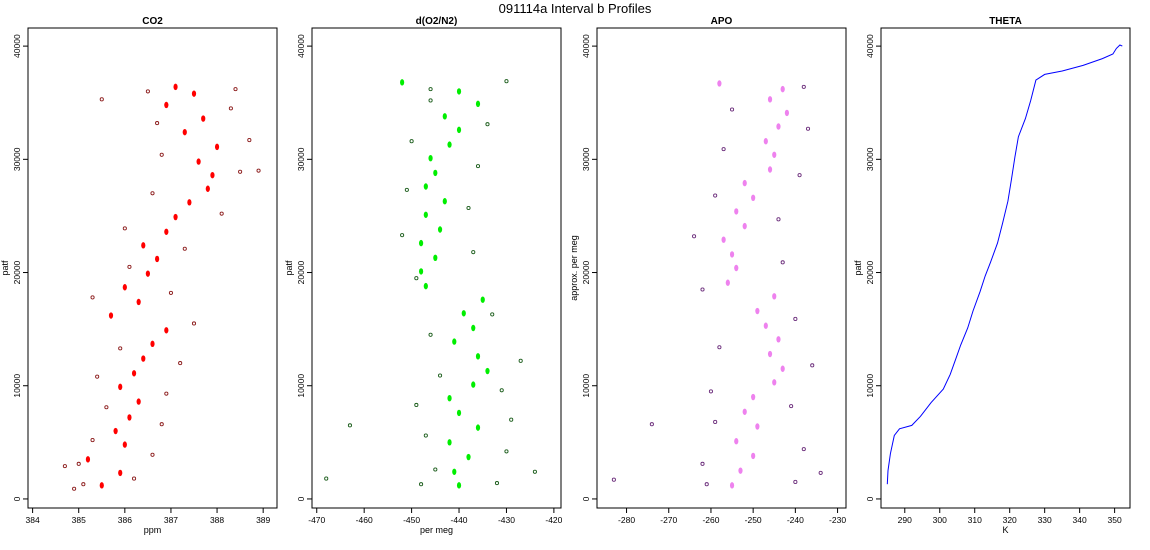  What do you see at coordinates (1005, 21) in the screenshot?
I see `panel-title: THETA` at bounding box center [1005, 21].